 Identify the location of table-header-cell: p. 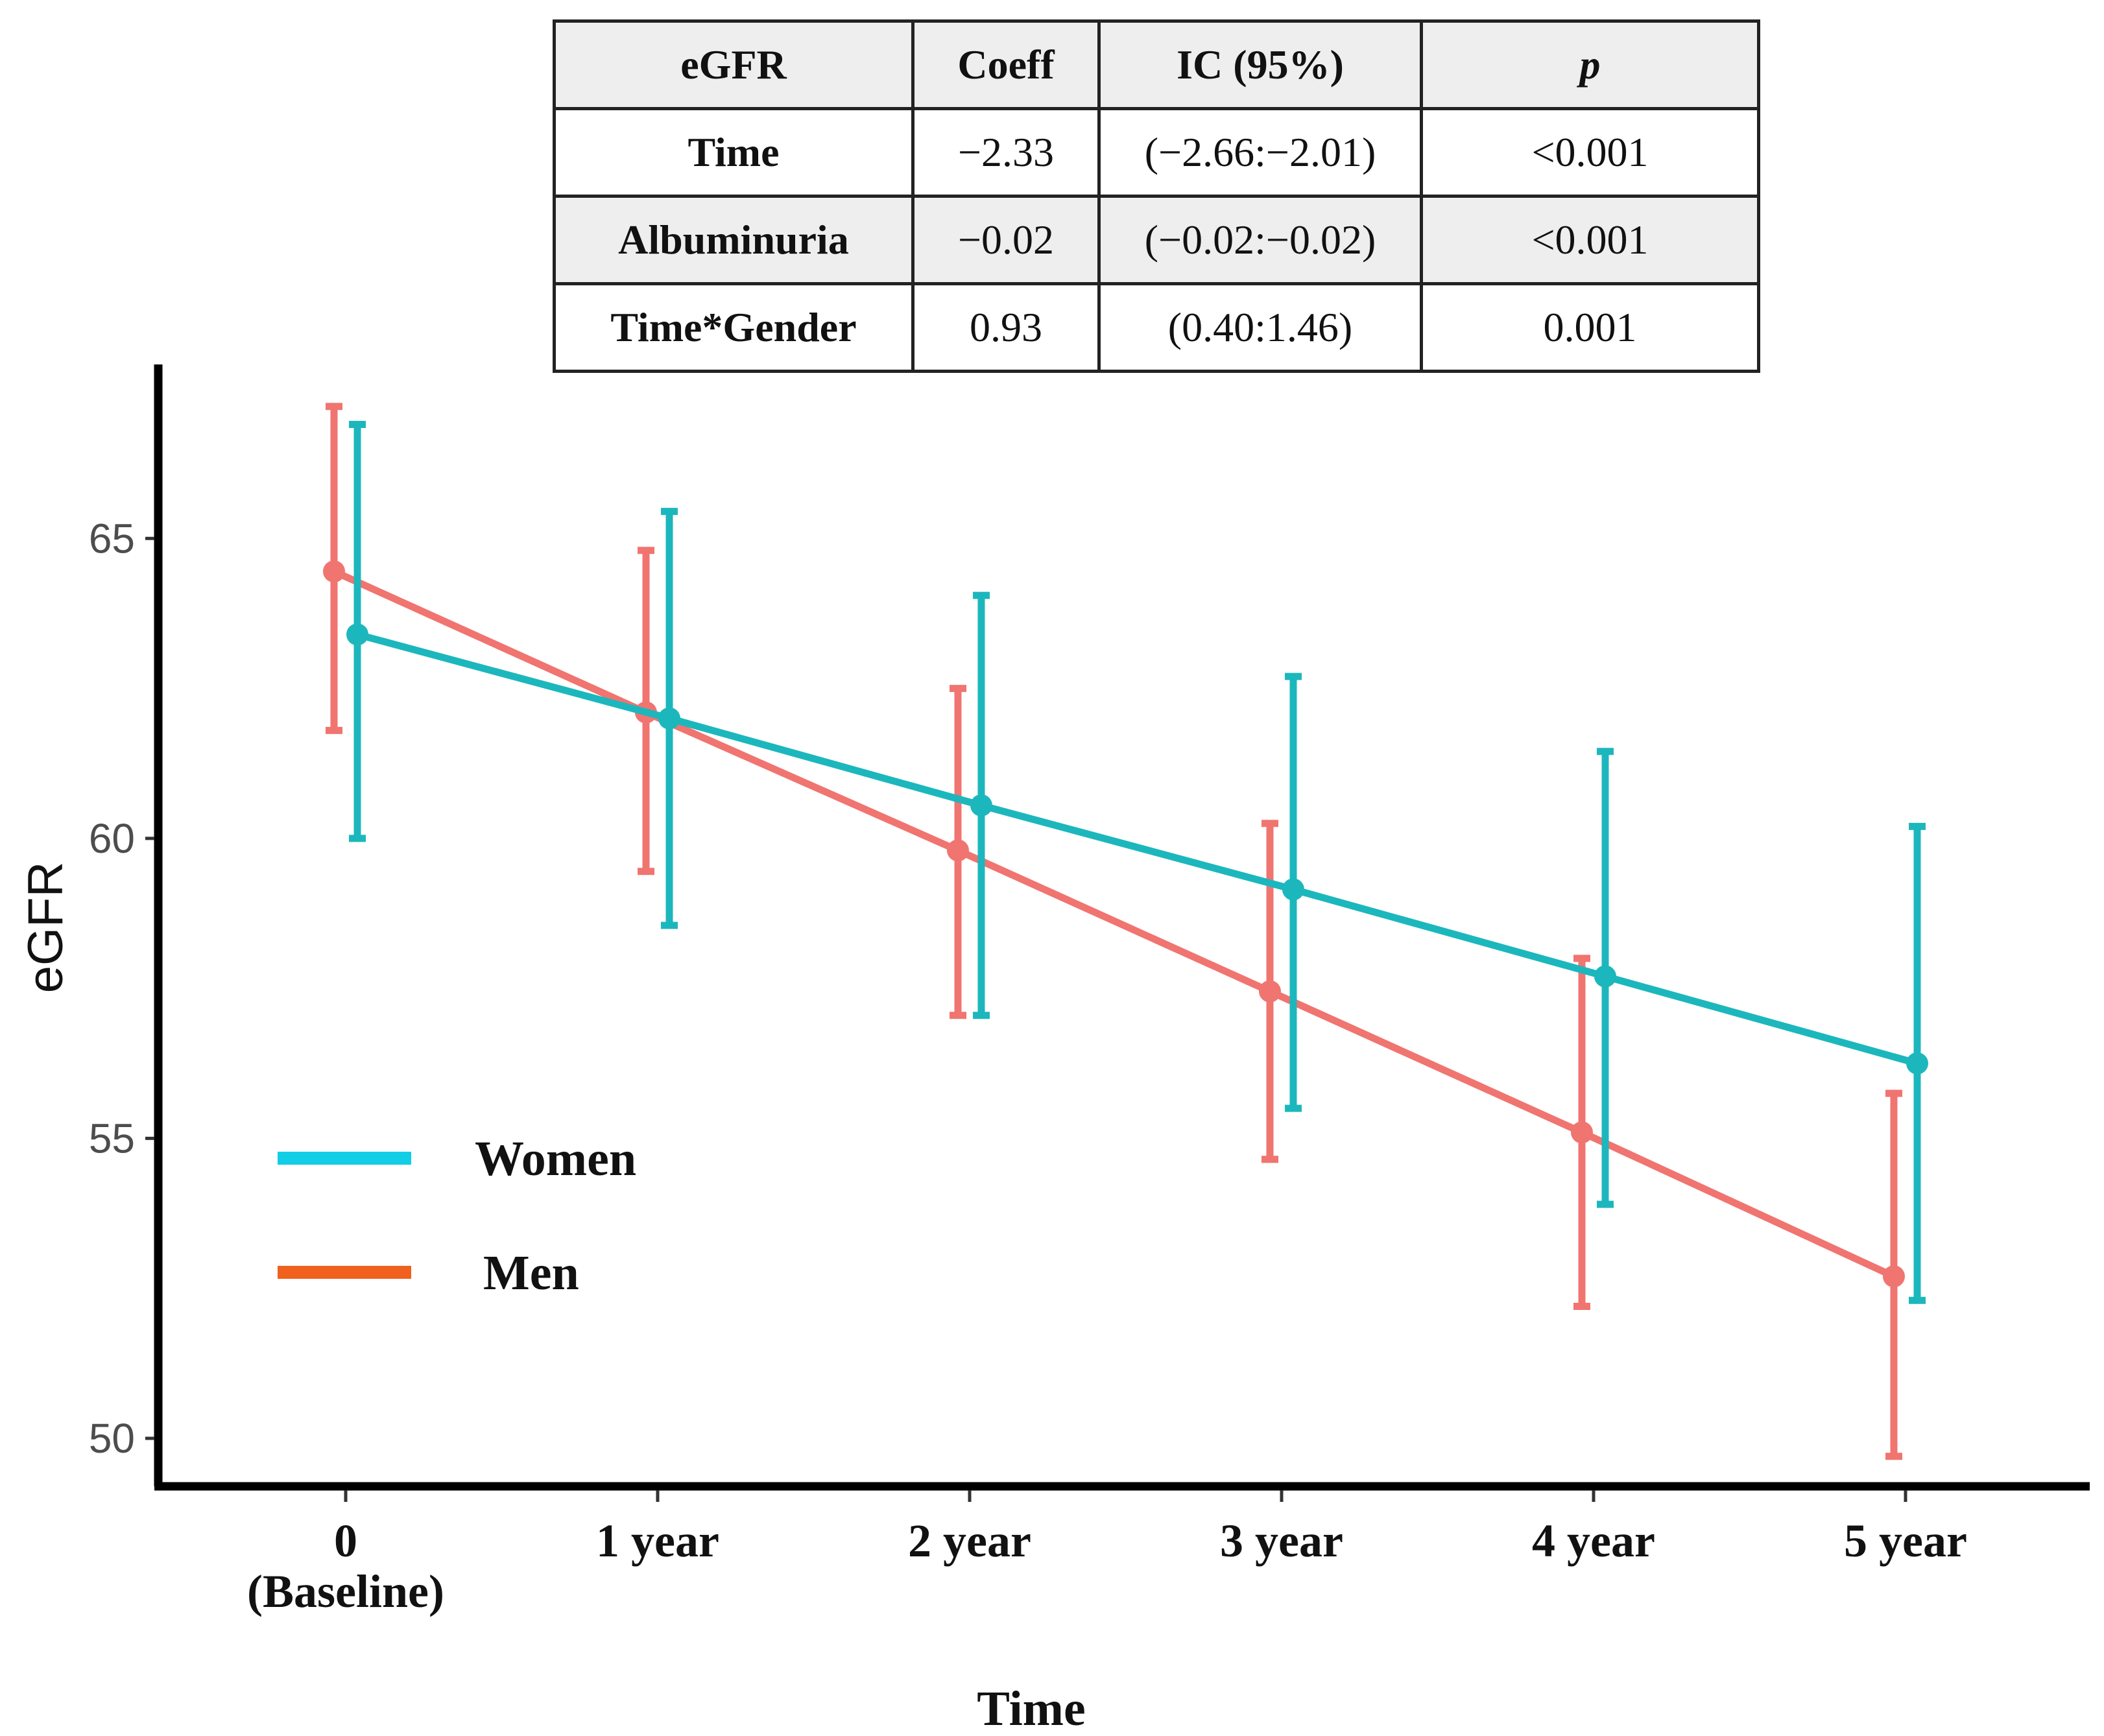
(1590, 64).